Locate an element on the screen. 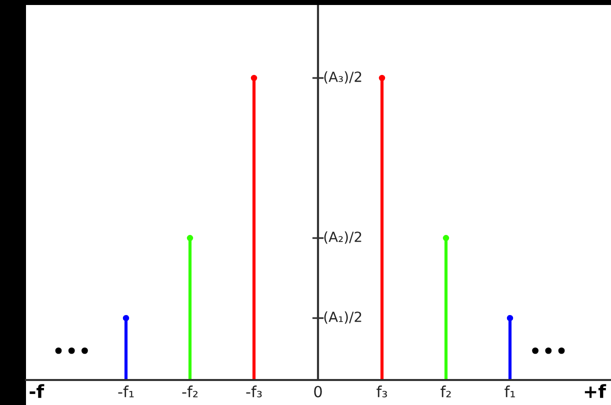  annotation: (A₁)/2 is located at coordinates (343, 317).